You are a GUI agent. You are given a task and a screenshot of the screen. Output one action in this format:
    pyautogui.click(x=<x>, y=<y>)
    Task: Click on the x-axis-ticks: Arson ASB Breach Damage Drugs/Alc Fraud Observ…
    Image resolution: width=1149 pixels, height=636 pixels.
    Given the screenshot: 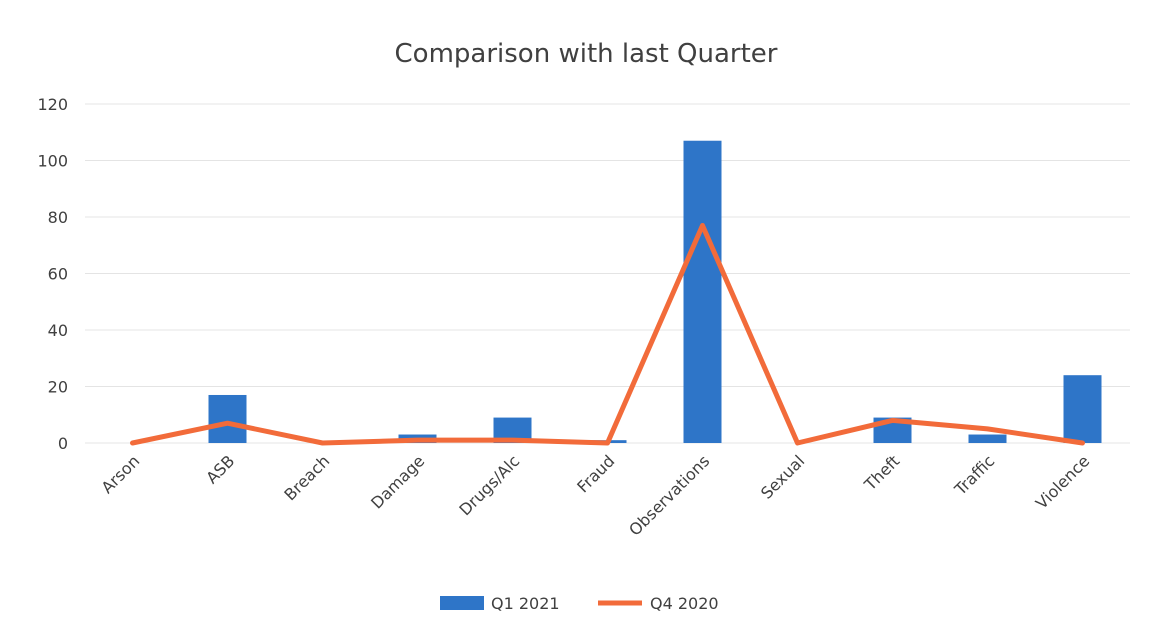 What is the action you would take?
    pyautogui.click(x=596, y=495)
    